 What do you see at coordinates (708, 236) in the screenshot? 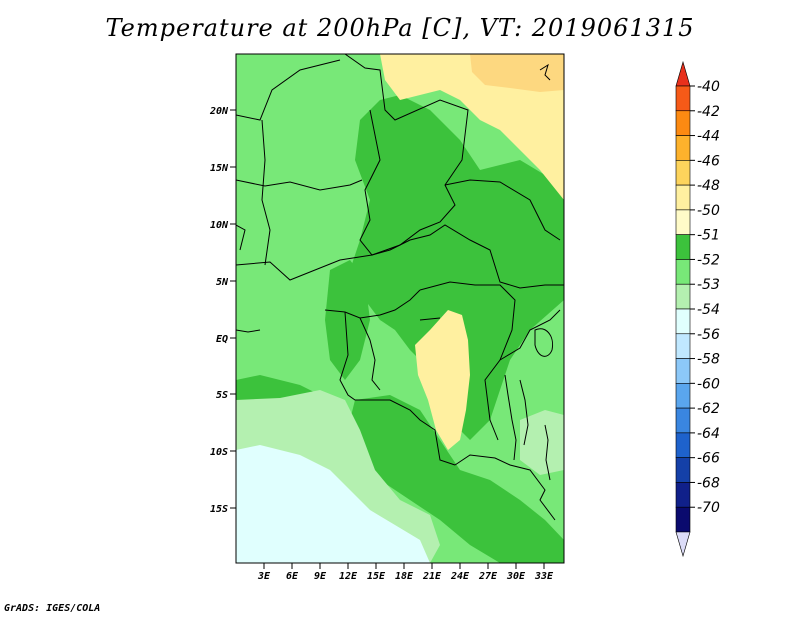
I see `colorbar-label: -51` at bounding box center [708, 236].